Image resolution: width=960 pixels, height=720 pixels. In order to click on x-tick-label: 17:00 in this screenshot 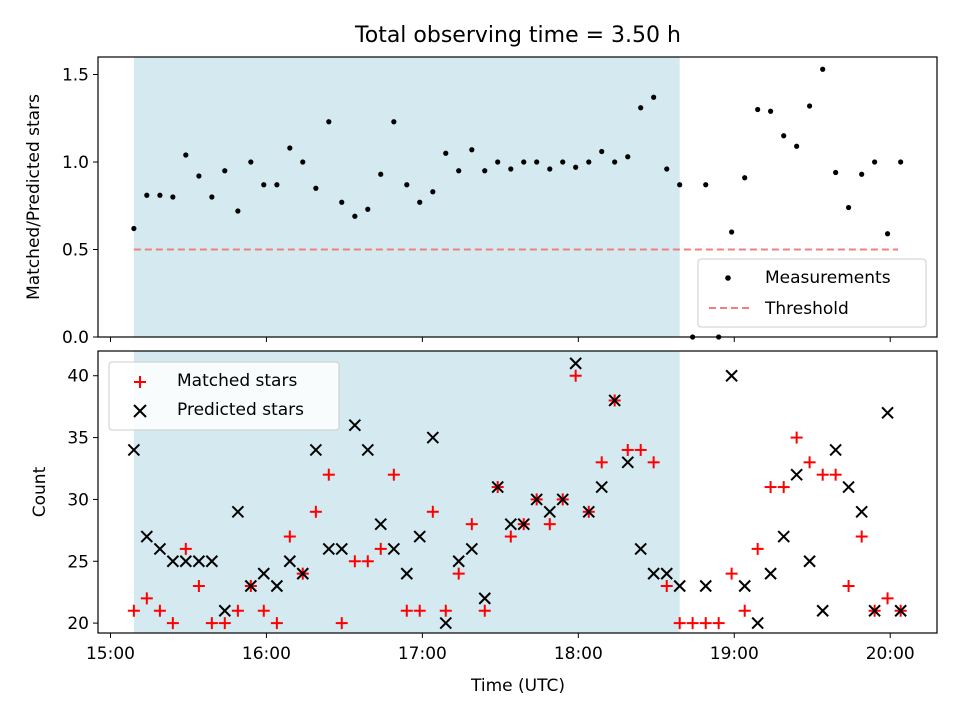, I will do `click(422, 654)`.